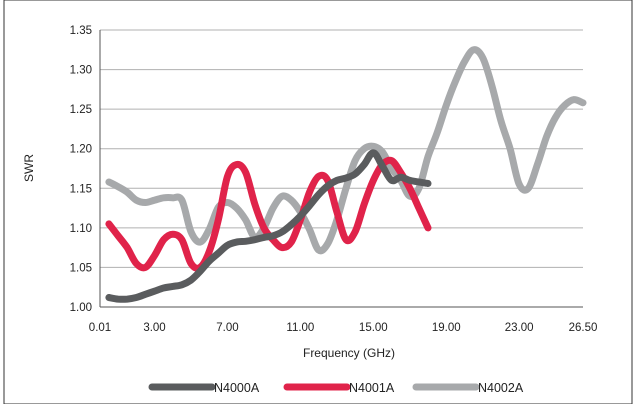  Describe the element at coordinates (446, 328) in the screenshot. I see `x-tick-label: 19.00` at that location.